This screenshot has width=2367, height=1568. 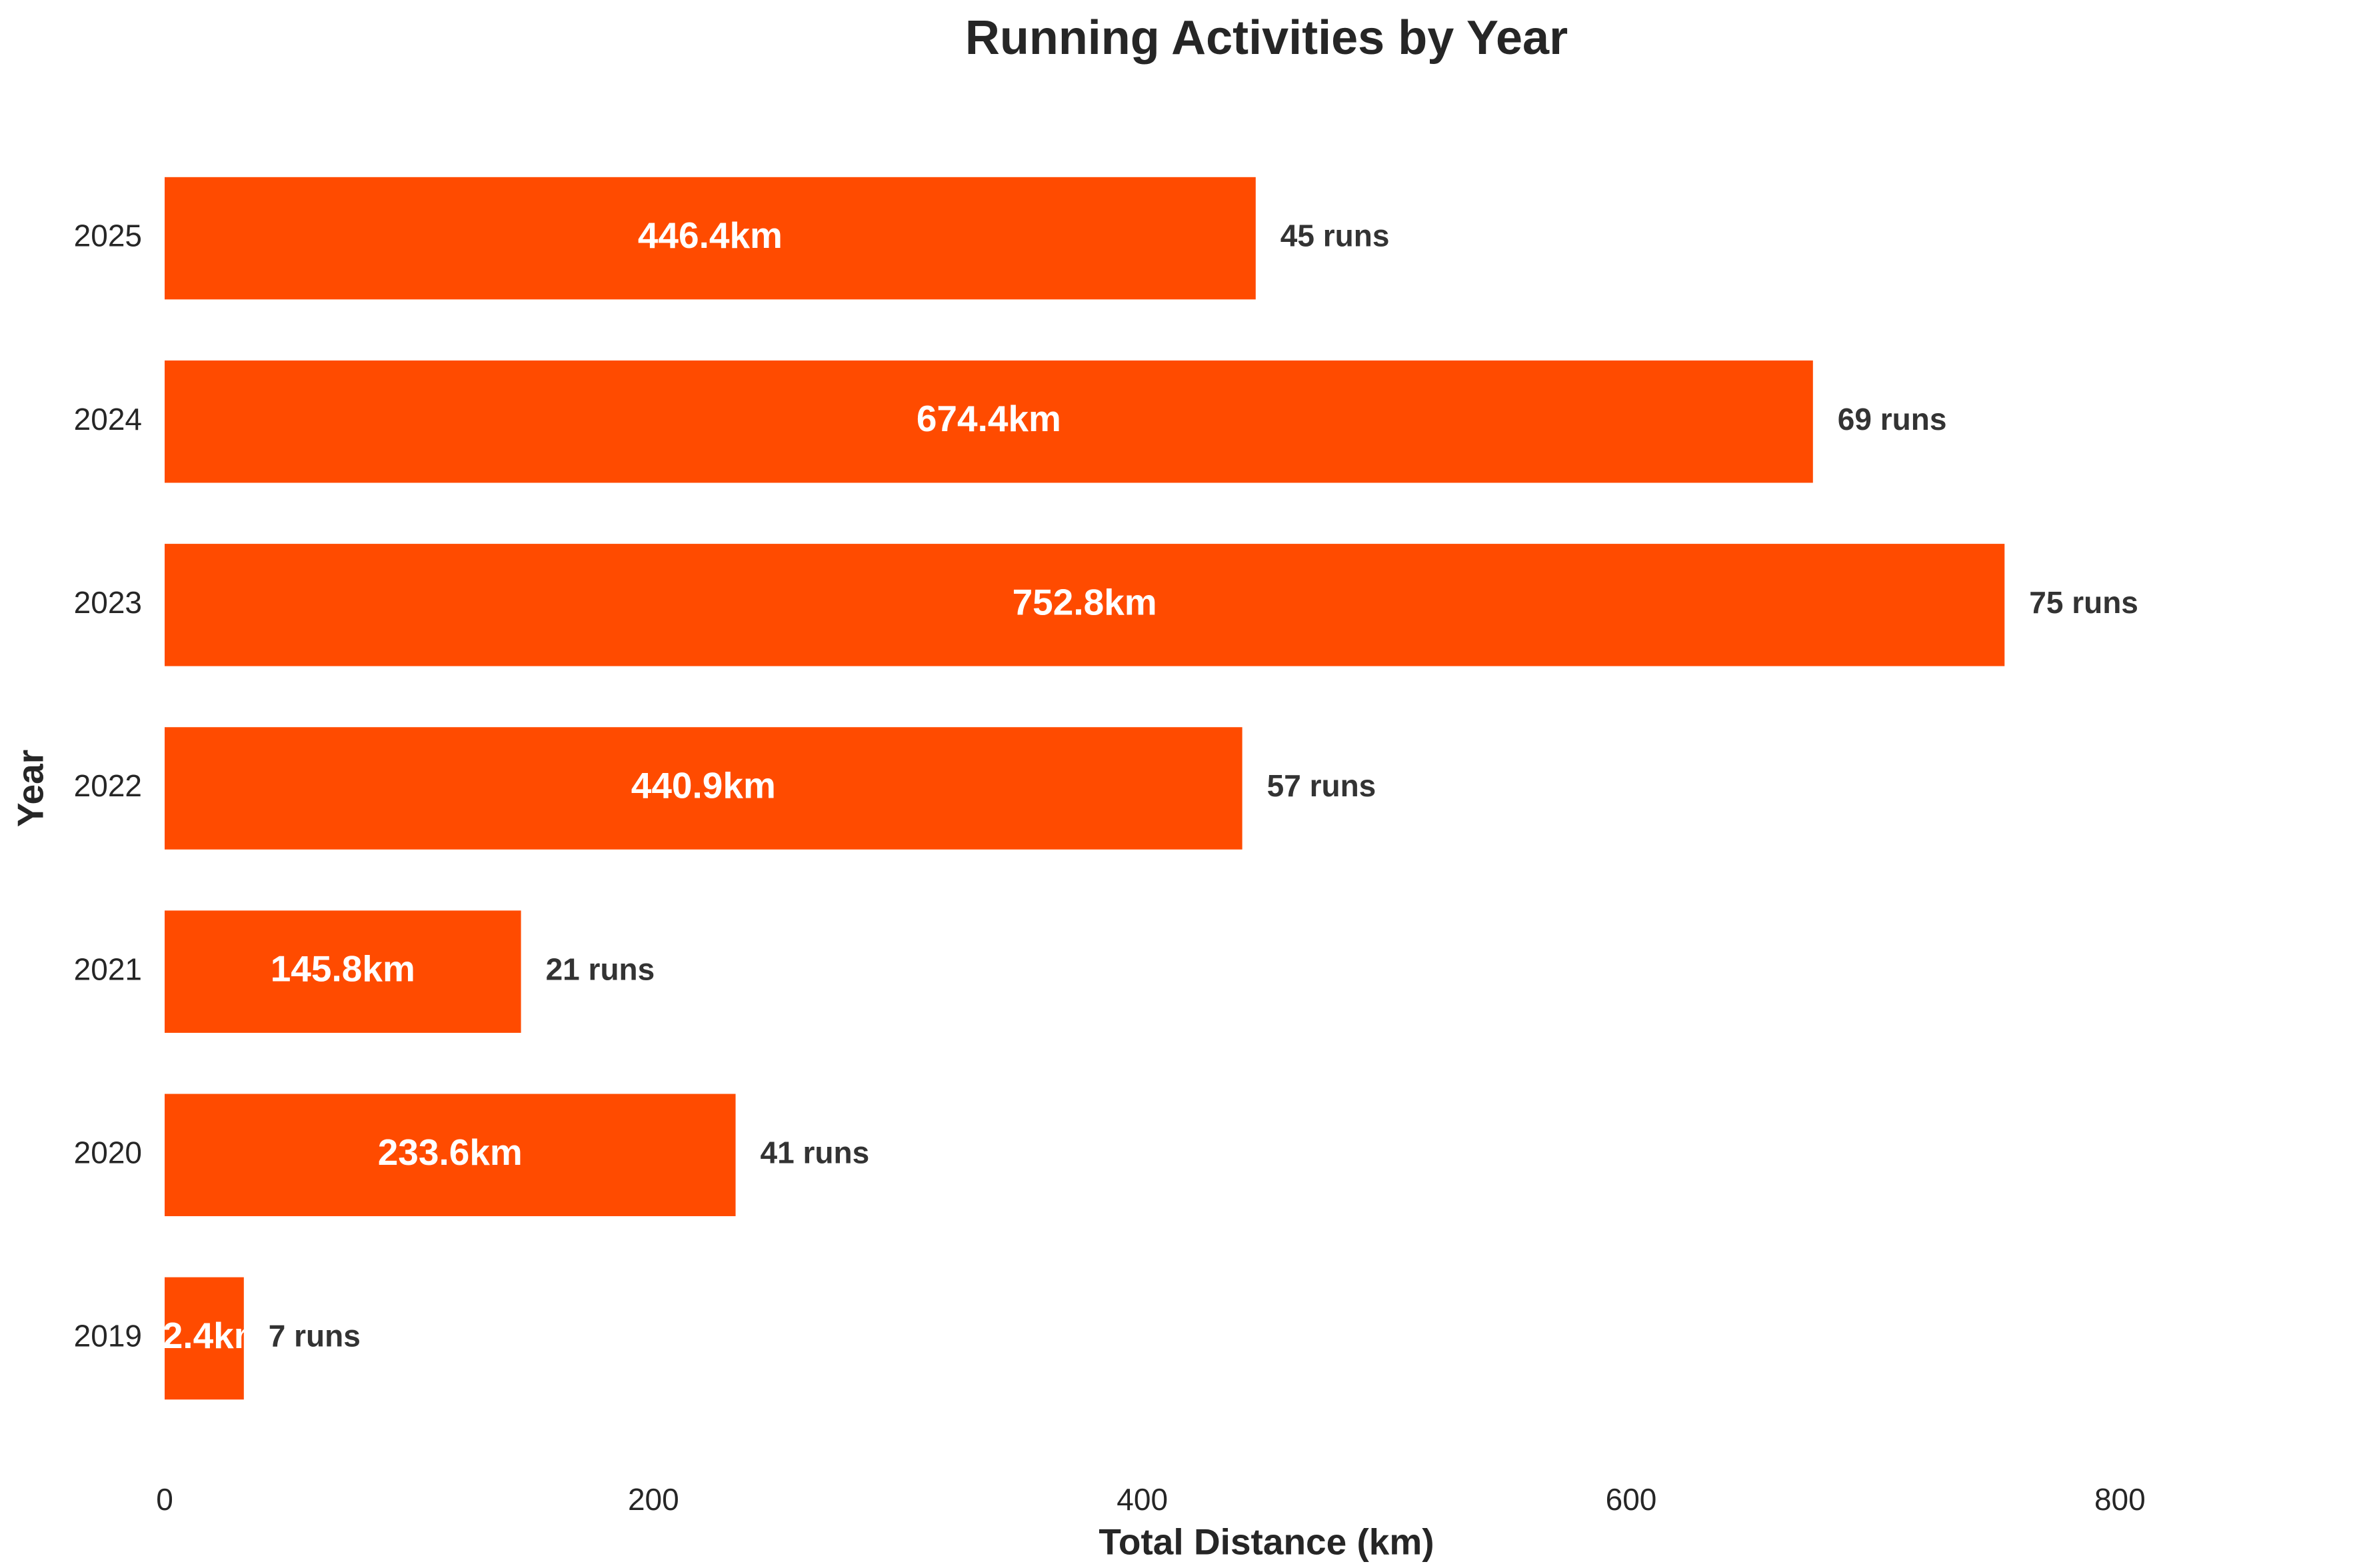 What do you see at coordinates (1335, 236) in the screenshot?
I see `run-label: 45 runs` at bounding box center [1335, 236].